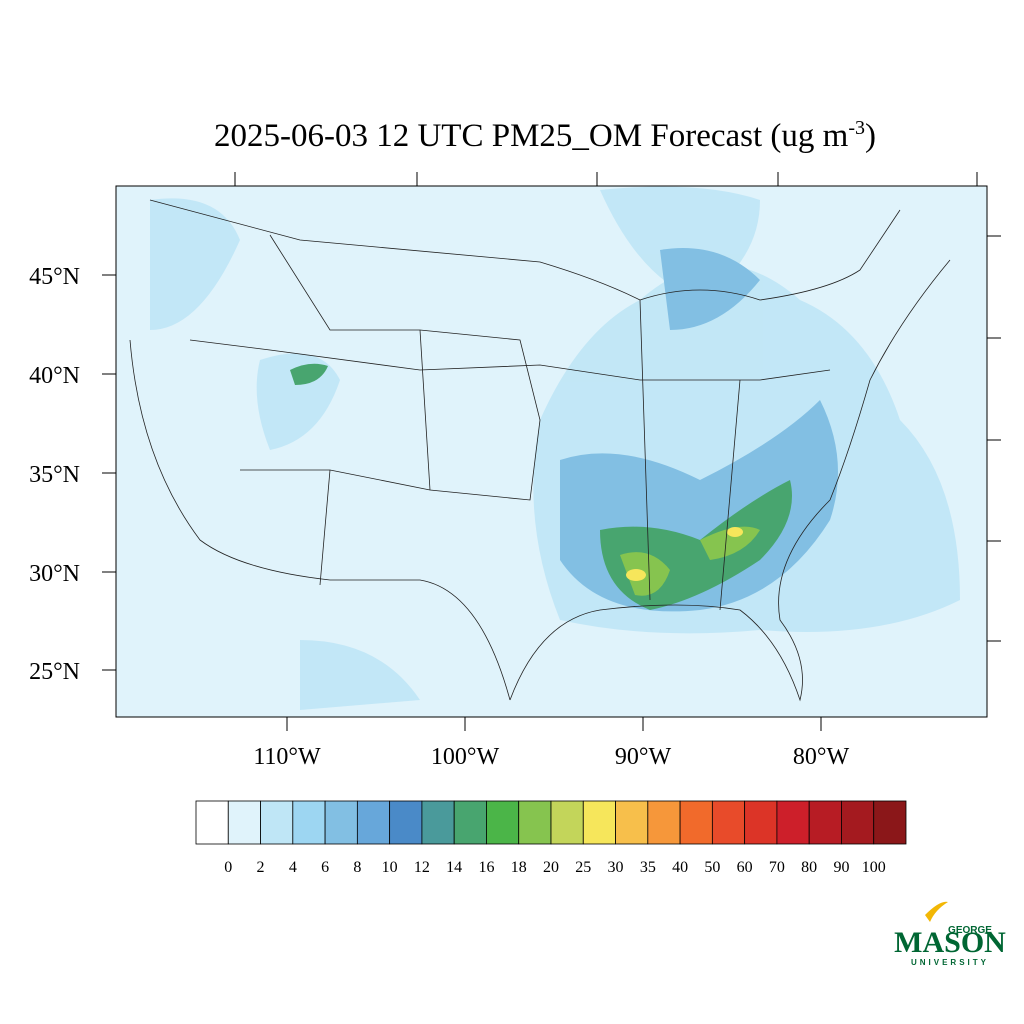 Image resolution: width=1024 pixels, height=1024 pixels. I want to click on logo-top: GEORGE, so click(970, 930).